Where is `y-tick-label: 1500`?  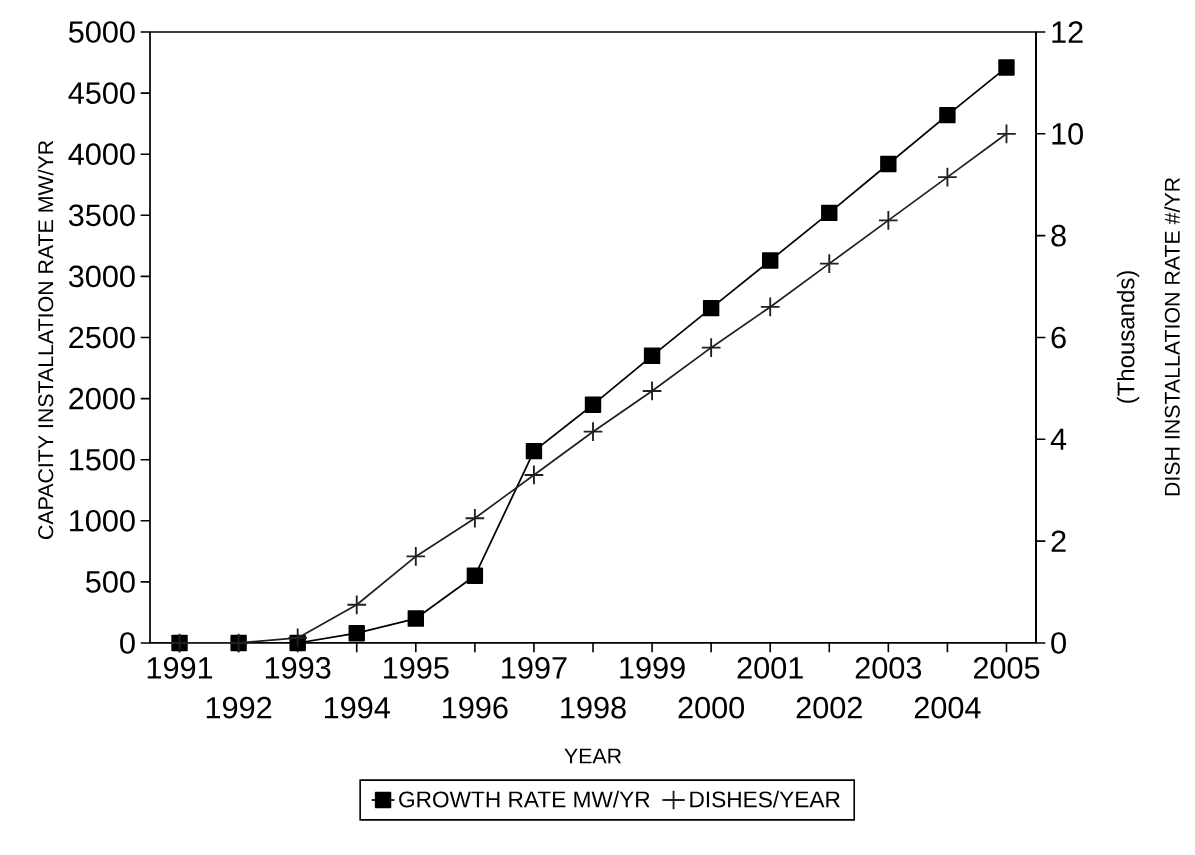 y-tick-label: 1500 is located at coordinates (102, 459).